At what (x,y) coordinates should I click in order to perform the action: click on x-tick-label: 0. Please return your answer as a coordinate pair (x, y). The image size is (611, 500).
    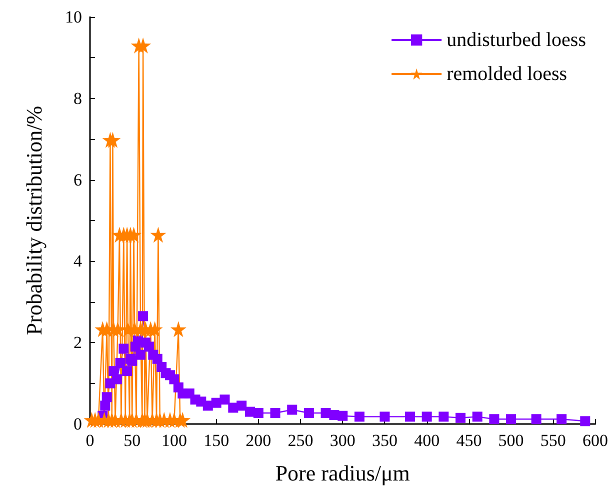
    Looking at the image, I should click on (90, 440).